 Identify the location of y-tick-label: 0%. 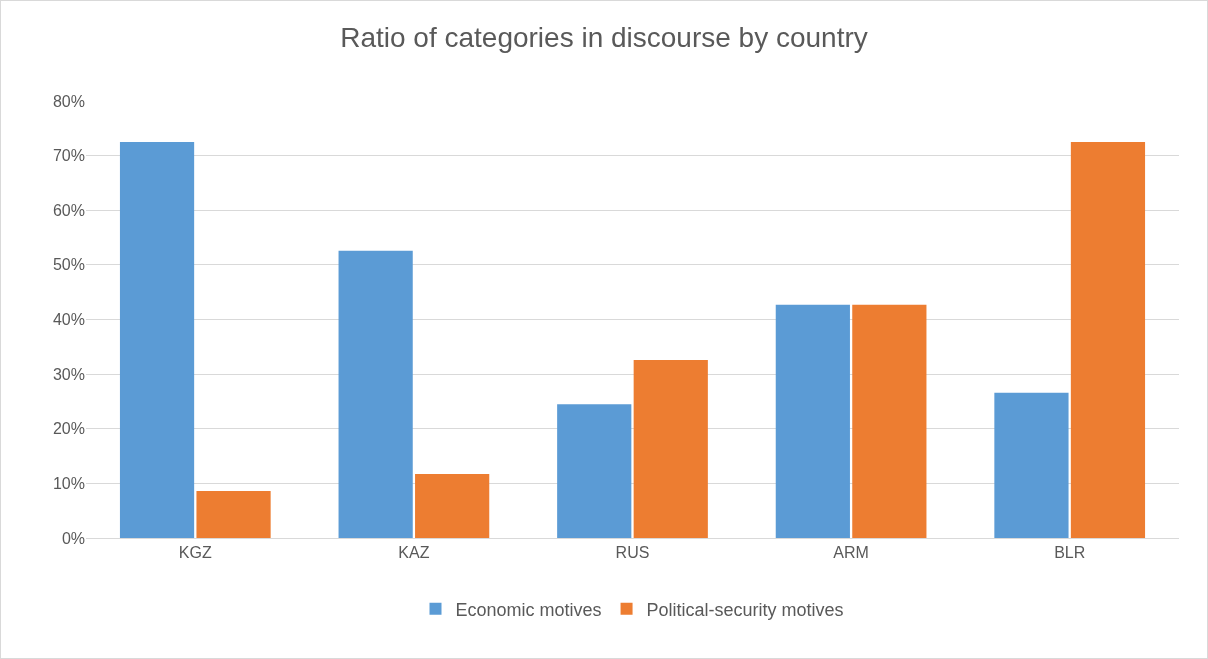
(73, 538).